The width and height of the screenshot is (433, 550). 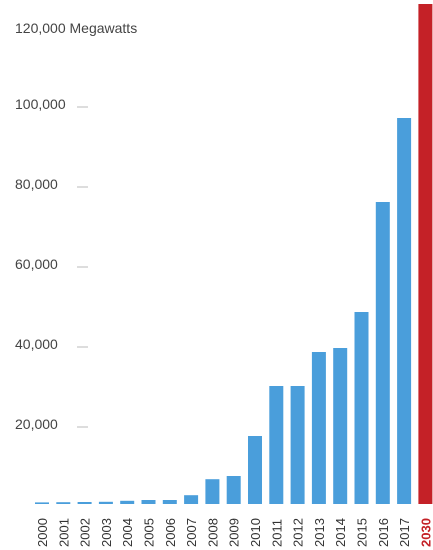 What do you see at coordinates (425, 532) in the screenshot?
I see `x-tick-label-2030: 2030` at bounding box center [425, 532].